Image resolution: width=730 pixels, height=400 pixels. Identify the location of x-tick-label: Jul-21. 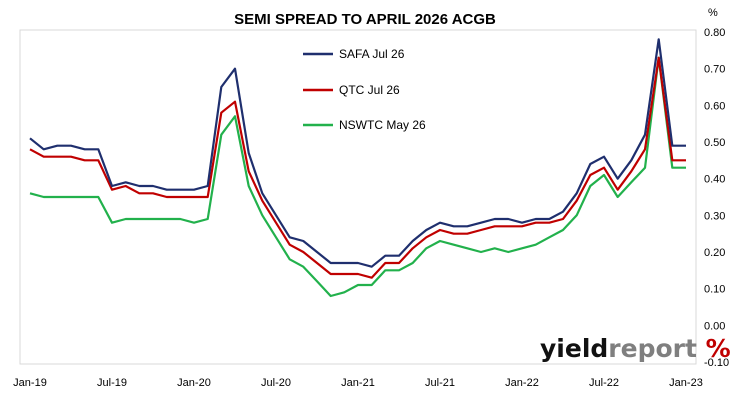
(440, 383).